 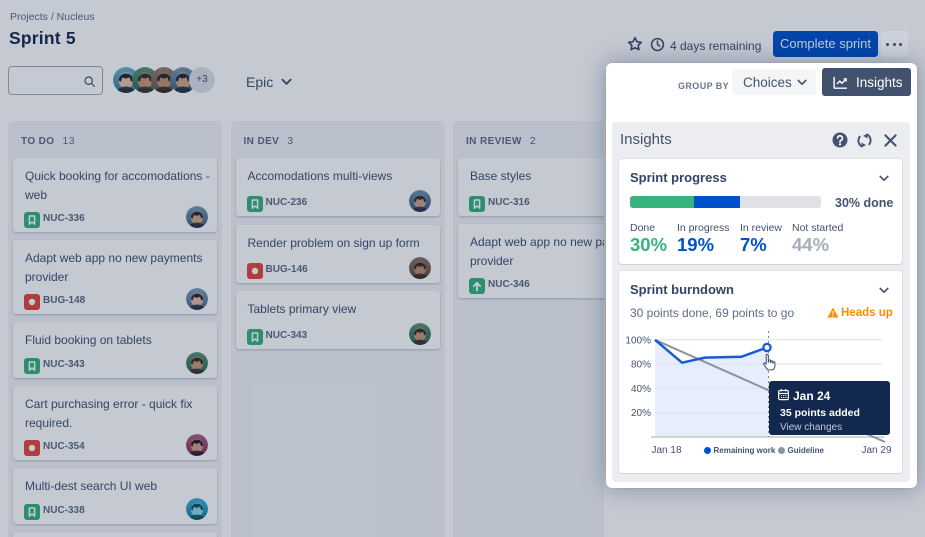 What do you see at coordinates (641, 413) in the screenshot?
I see `svg-text: 20%` at bounding box center [641, 413].